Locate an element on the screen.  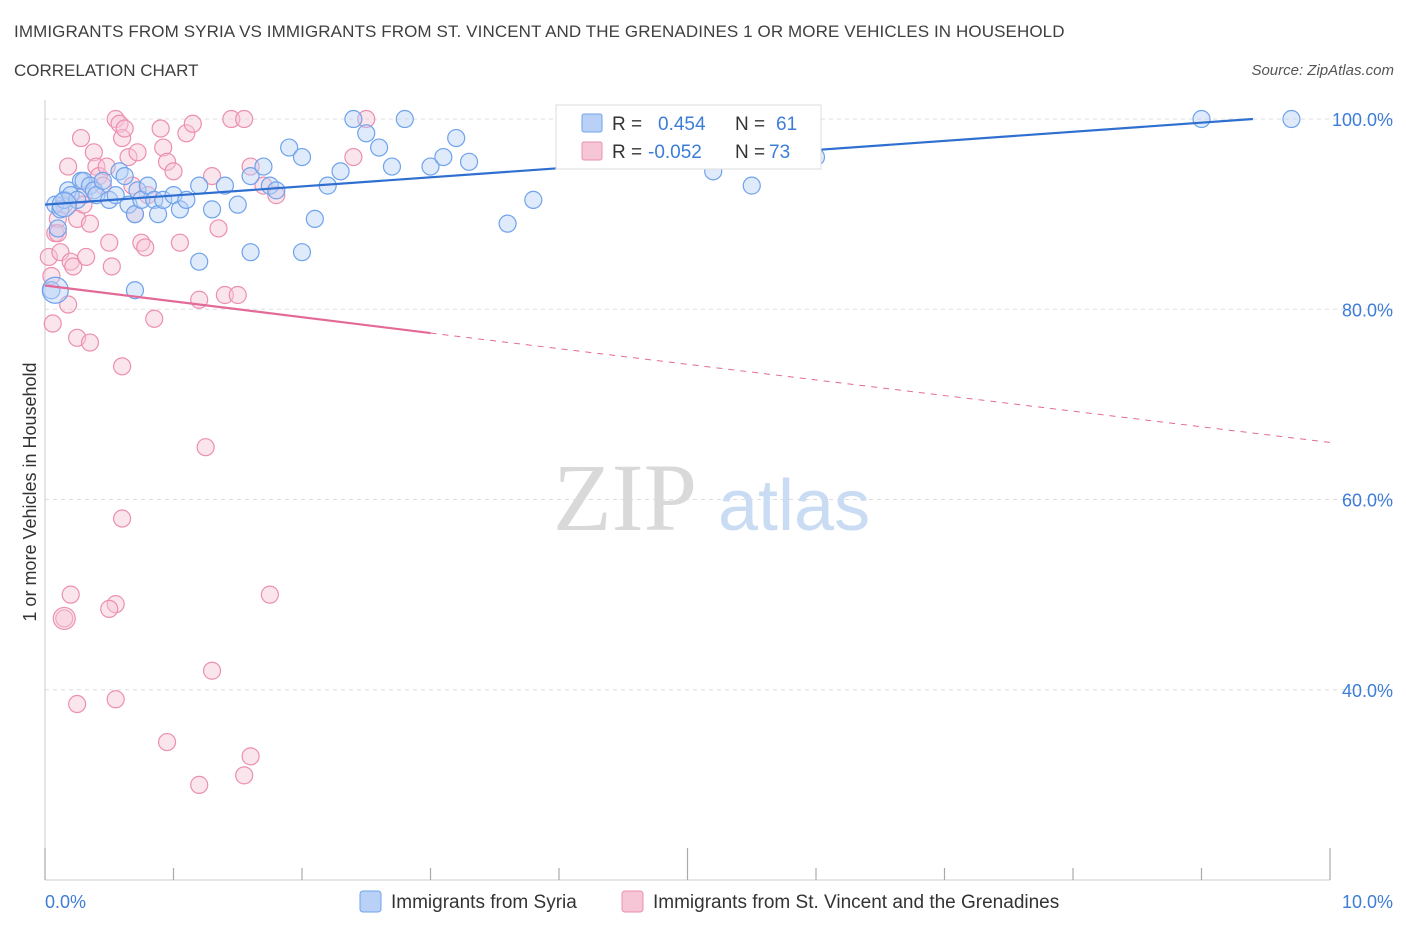
stats-blue-n-label: N = is located at coordinates (750, 124).